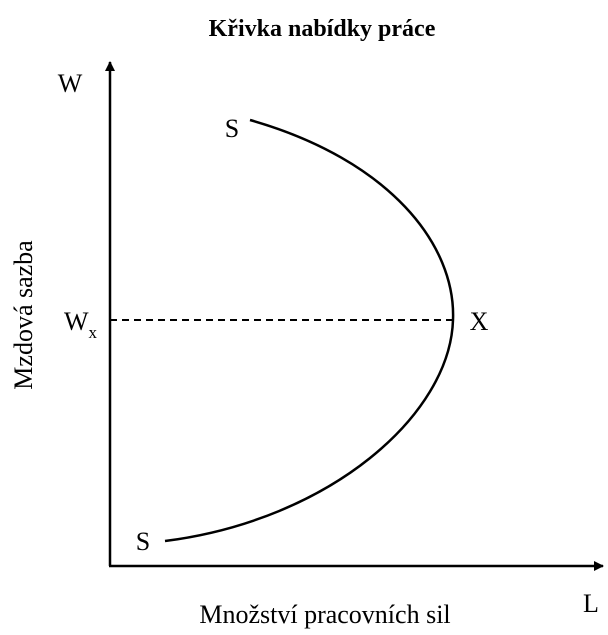 This screenshot has width=608, height=635. What do you see at coordinates (70, 83) in the screenshot?
I see `y-axis-symbol: W` at bounding box center [70, 83].